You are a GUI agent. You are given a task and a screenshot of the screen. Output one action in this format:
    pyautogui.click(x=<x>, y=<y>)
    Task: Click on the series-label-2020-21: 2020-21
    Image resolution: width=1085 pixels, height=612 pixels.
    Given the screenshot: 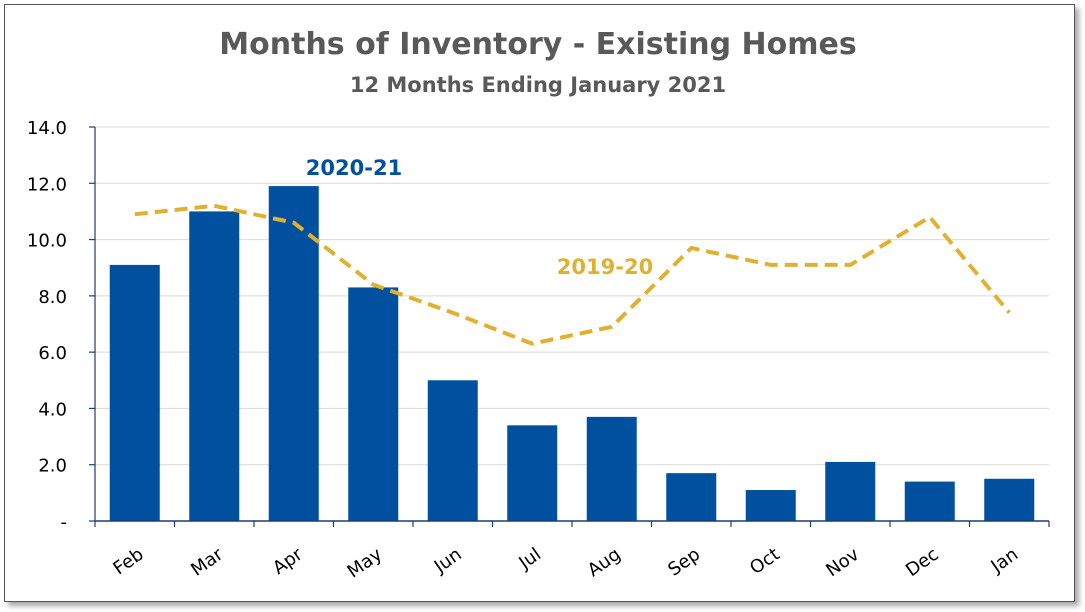 What is the action you would take?
    pyautogui.click(x=354, y=168)
    